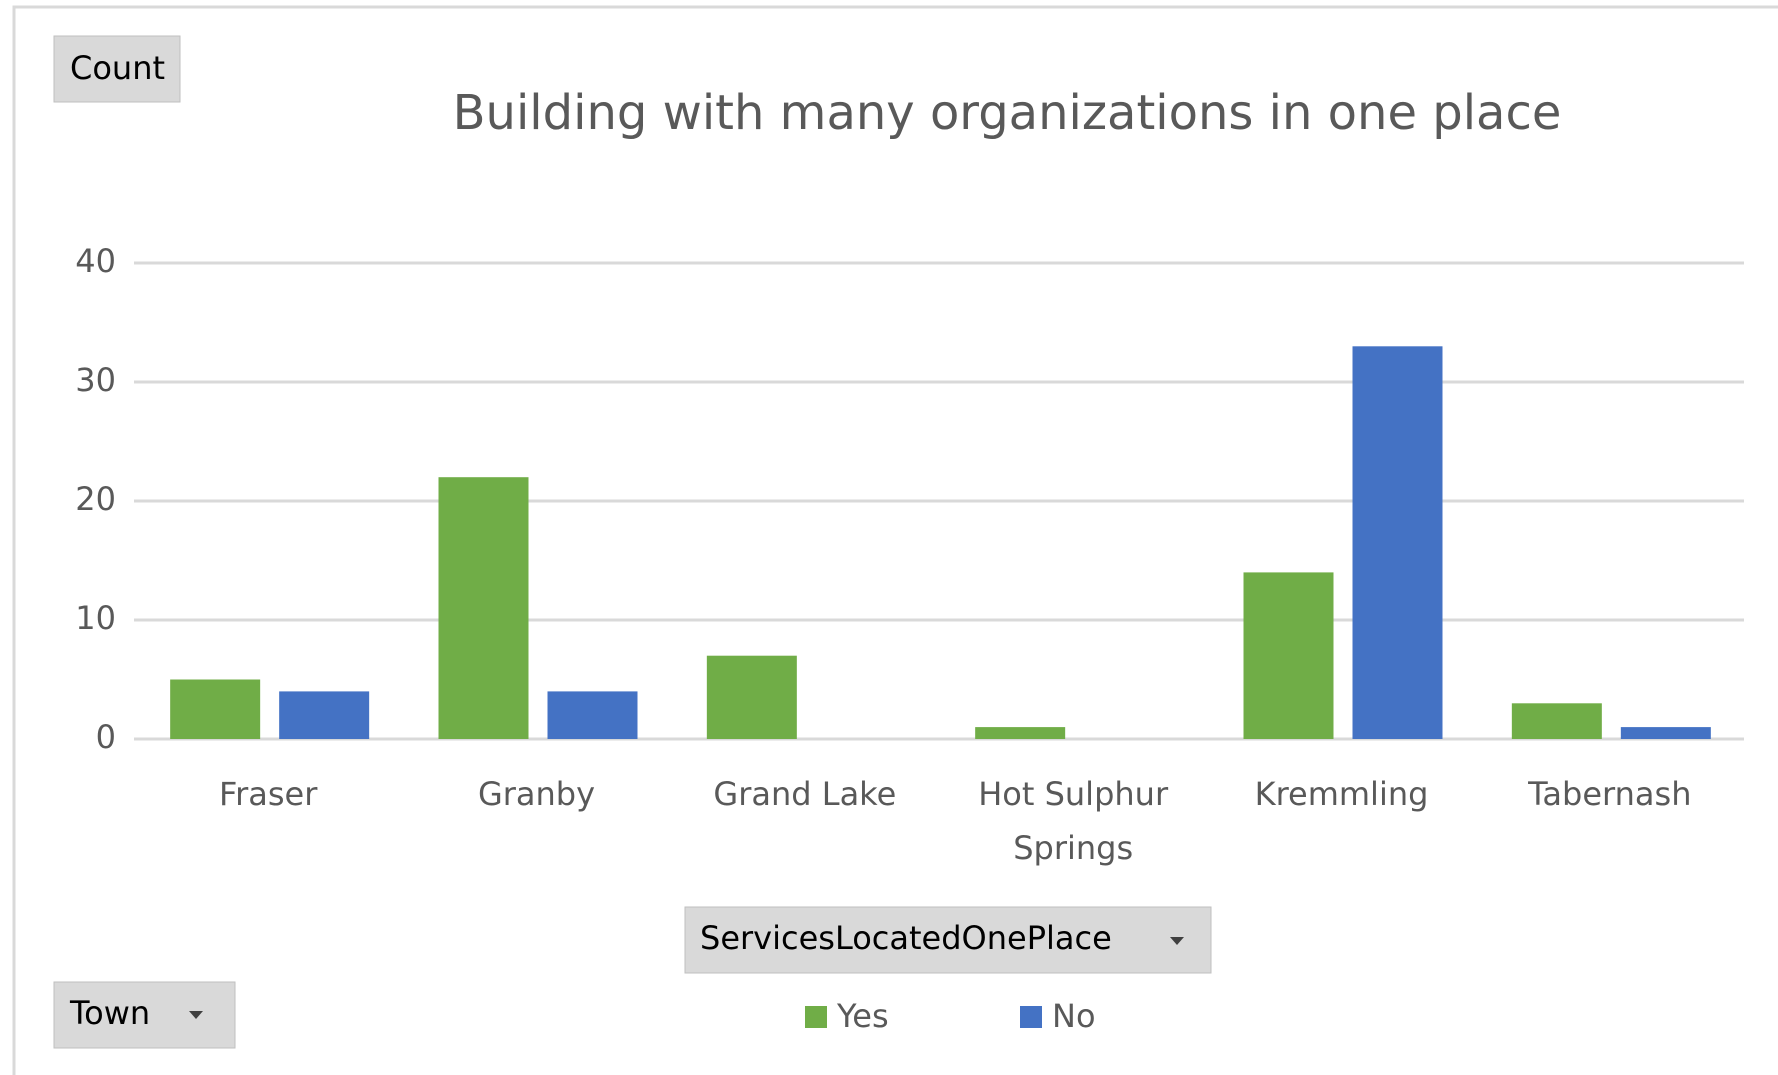 The height and width of the screenshot is (1075, 1778). I want to click on axis-button: Town, so click(144, 1015).